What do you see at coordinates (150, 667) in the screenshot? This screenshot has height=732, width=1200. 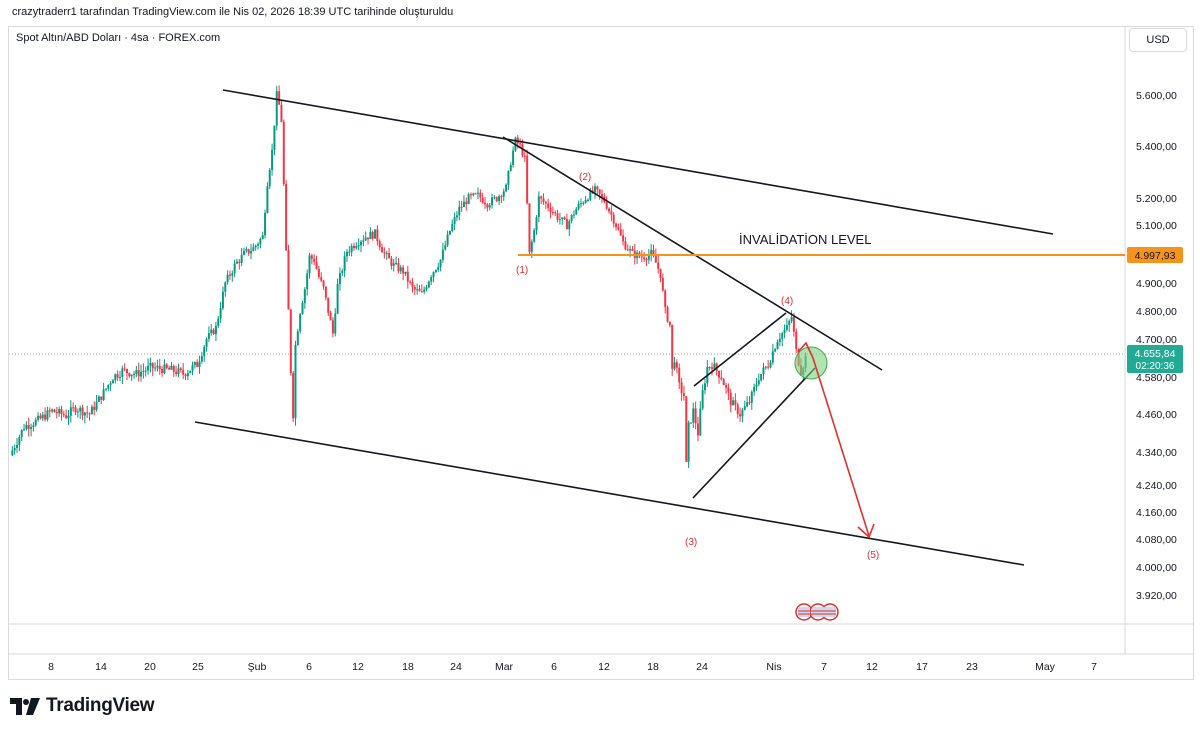 I see `time-tick-label: 20` at bounding box center [150, 667].